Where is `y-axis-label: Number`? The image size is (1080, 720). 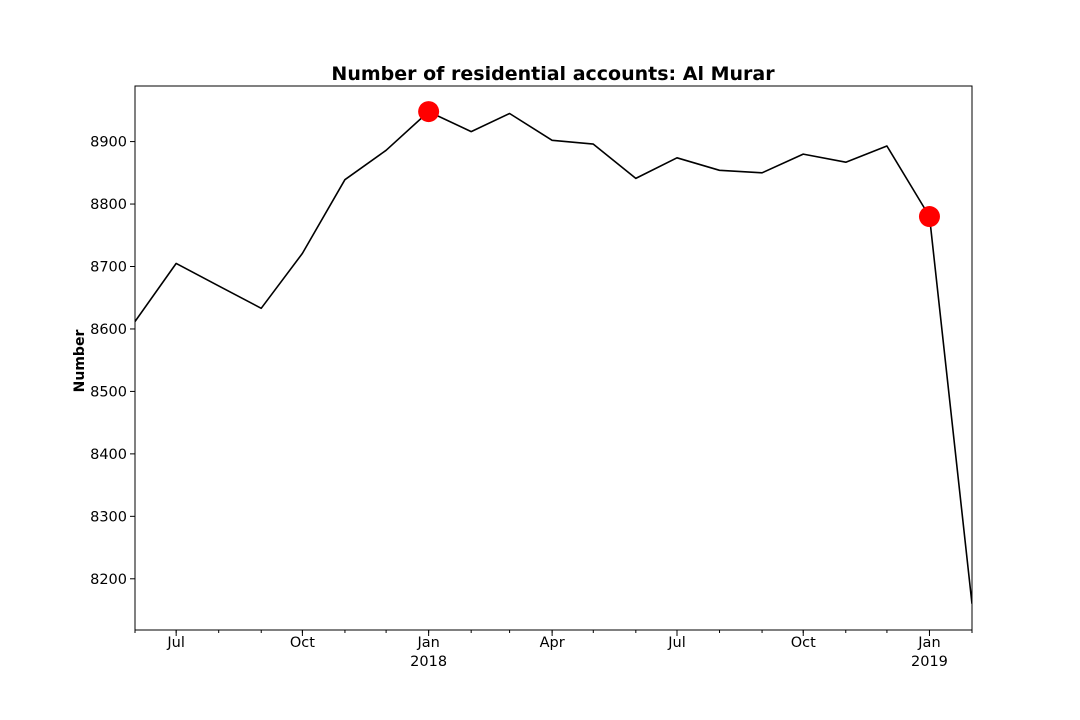
y-axis-label: Number is located at coordinates (80, 361).